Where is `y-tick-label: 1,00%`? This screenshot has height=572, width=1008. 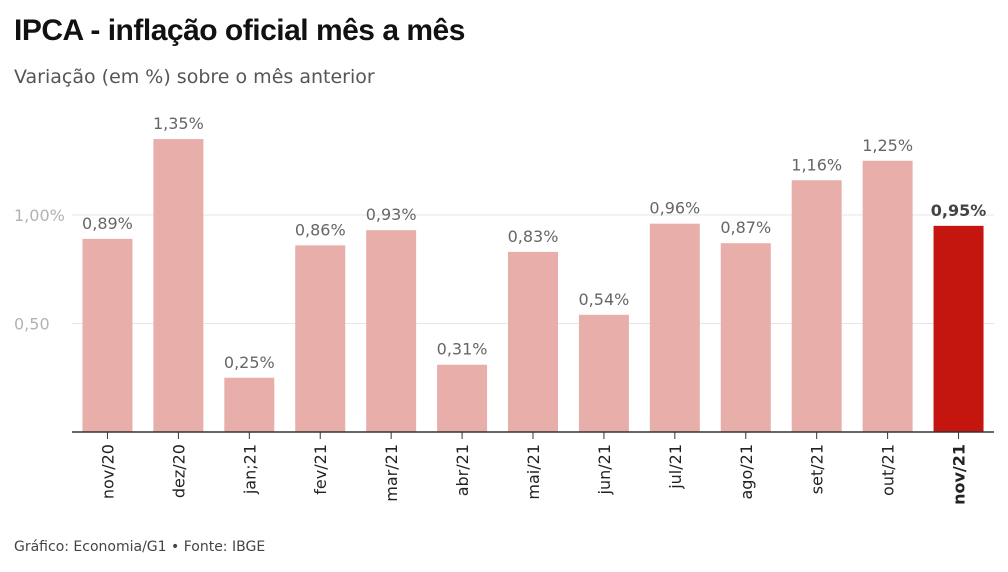 y-tick-label: 1,00% is located at coordinates (39, 215).